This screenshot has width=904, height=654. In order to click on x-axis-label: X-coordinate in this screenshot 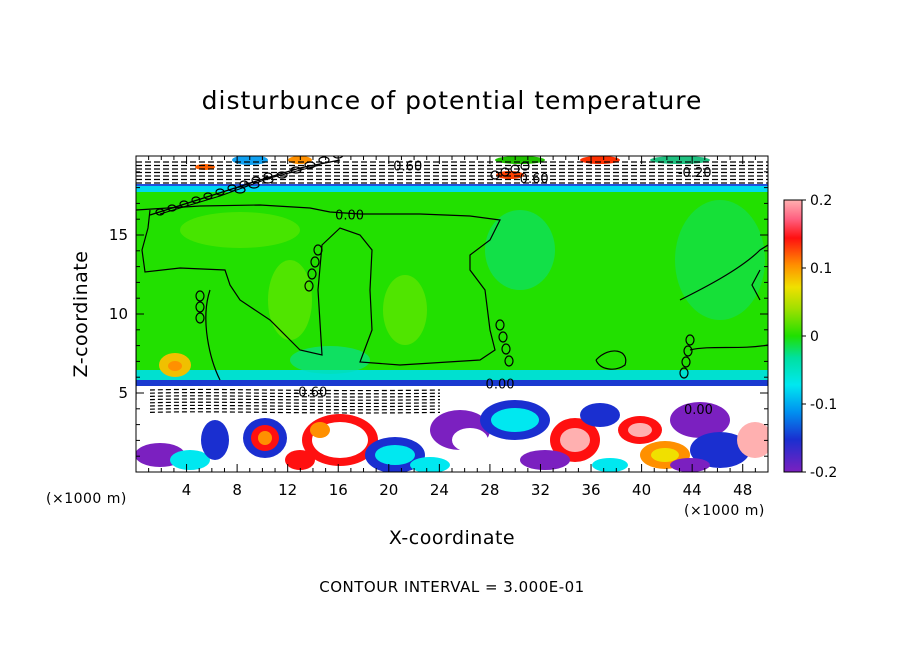, I will do `click(452, 538)`.